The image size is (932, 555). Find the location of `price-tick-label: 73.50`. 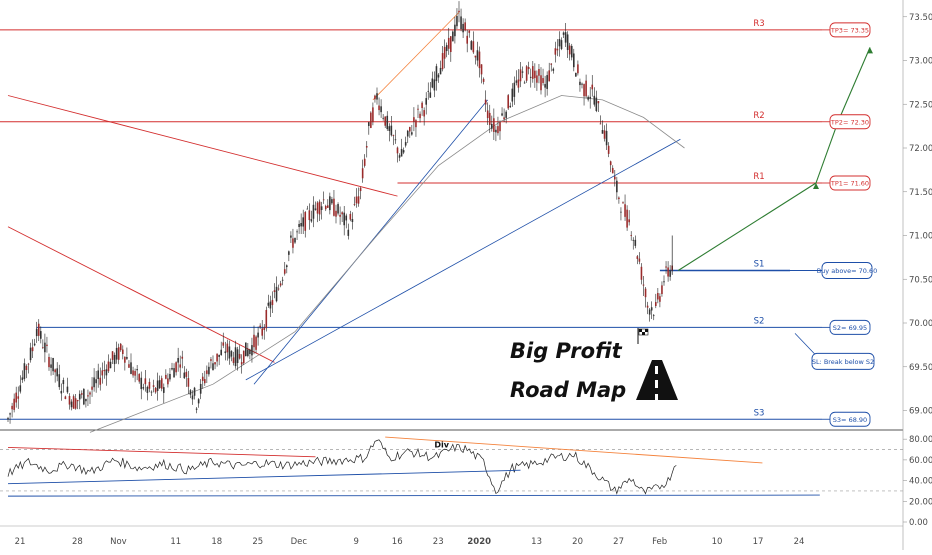

price-tick-label: 73.50 is located at coordinates (920, 18).